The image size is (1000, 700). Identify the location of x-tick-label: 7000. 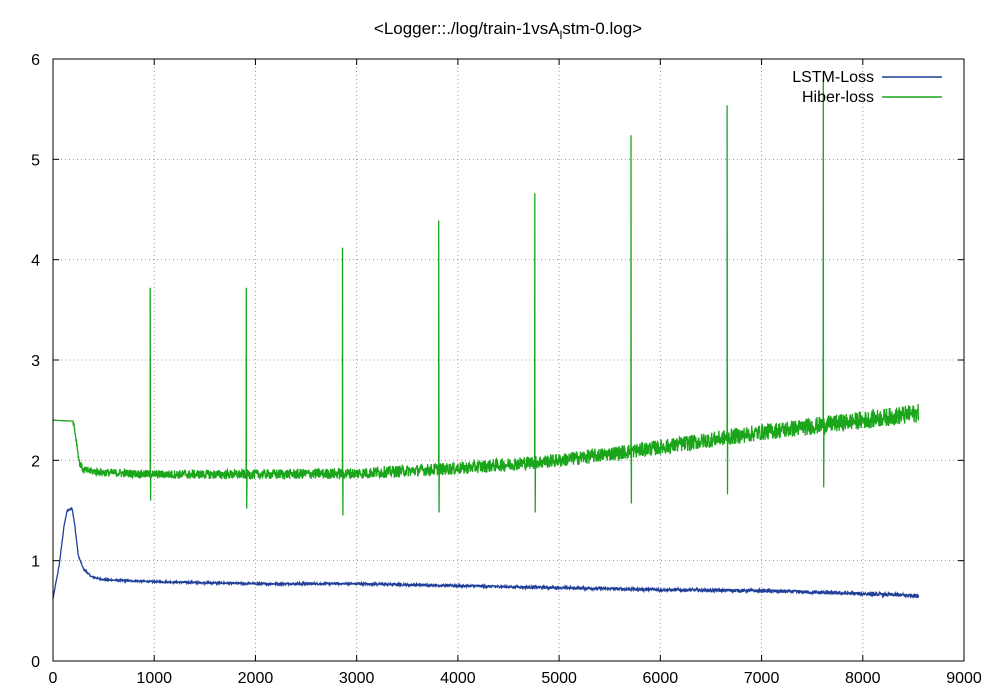
(762, 678).